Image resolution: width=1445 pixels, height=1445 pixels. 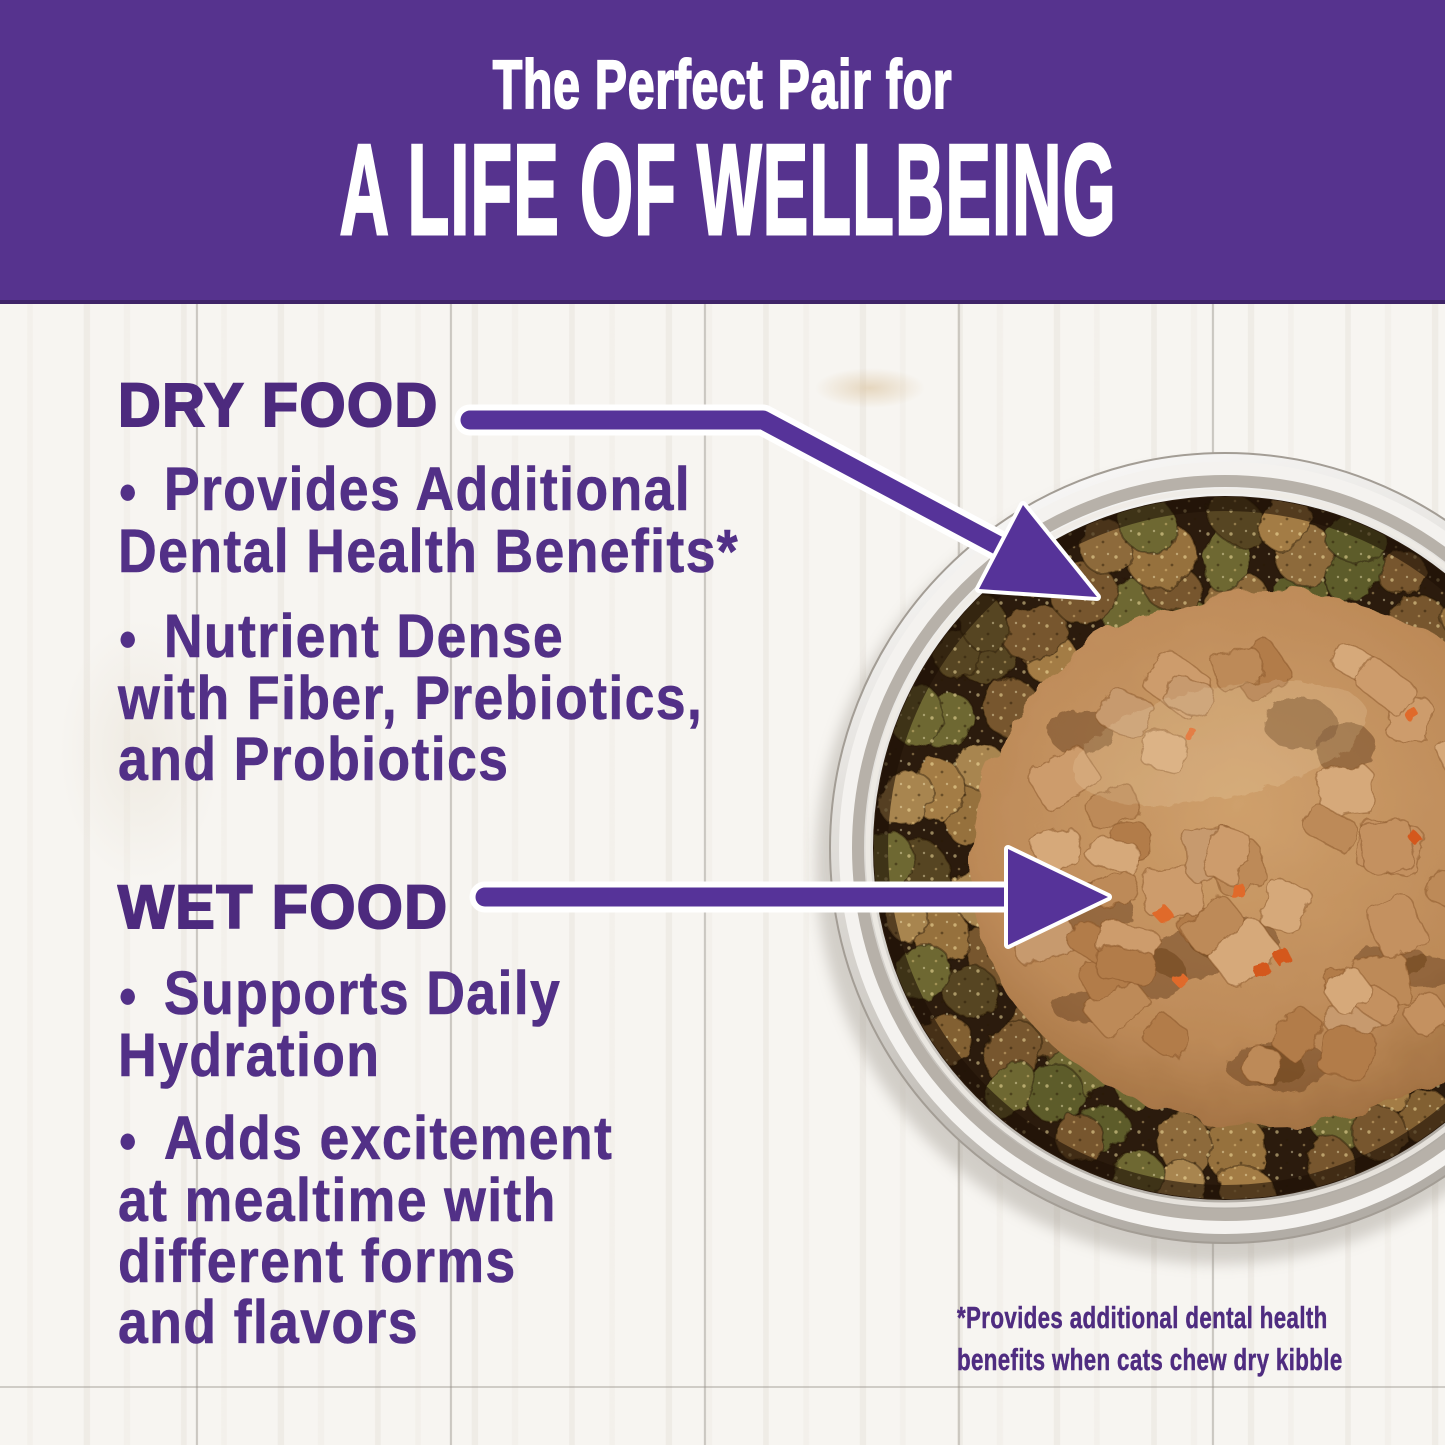 What do you see at coordinates (249, 1055) in the screenshot?
I see `bullet-text: Hydration` at bounding box center [249, 1055].